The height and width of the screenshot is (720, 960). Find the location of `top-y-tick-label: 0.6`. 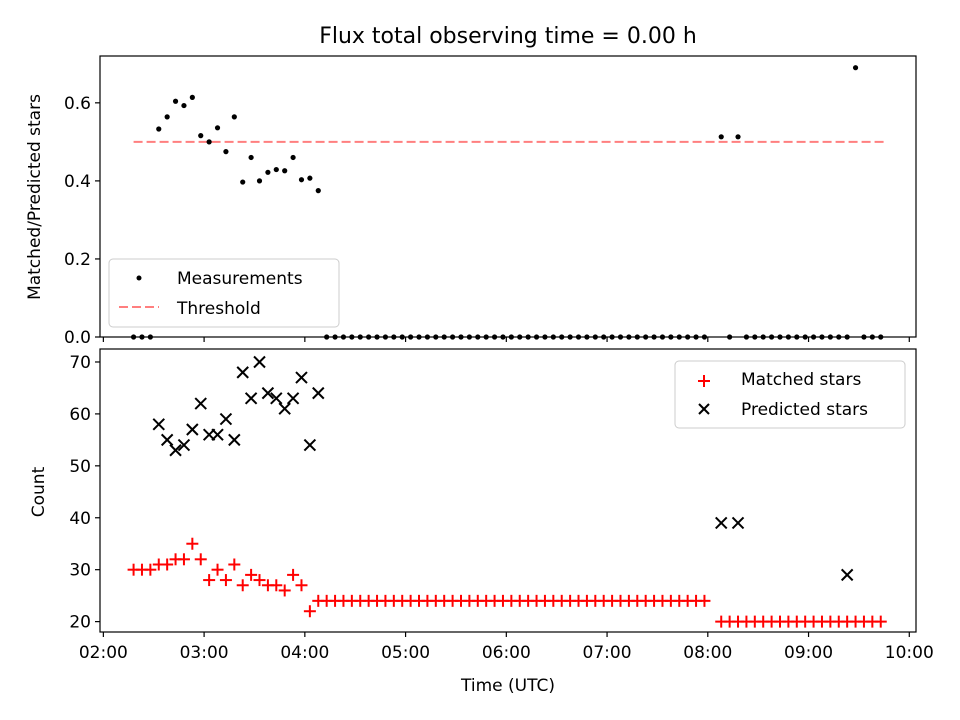

top-y-tick-label: 0.6 is located at coordinates (77, 104).